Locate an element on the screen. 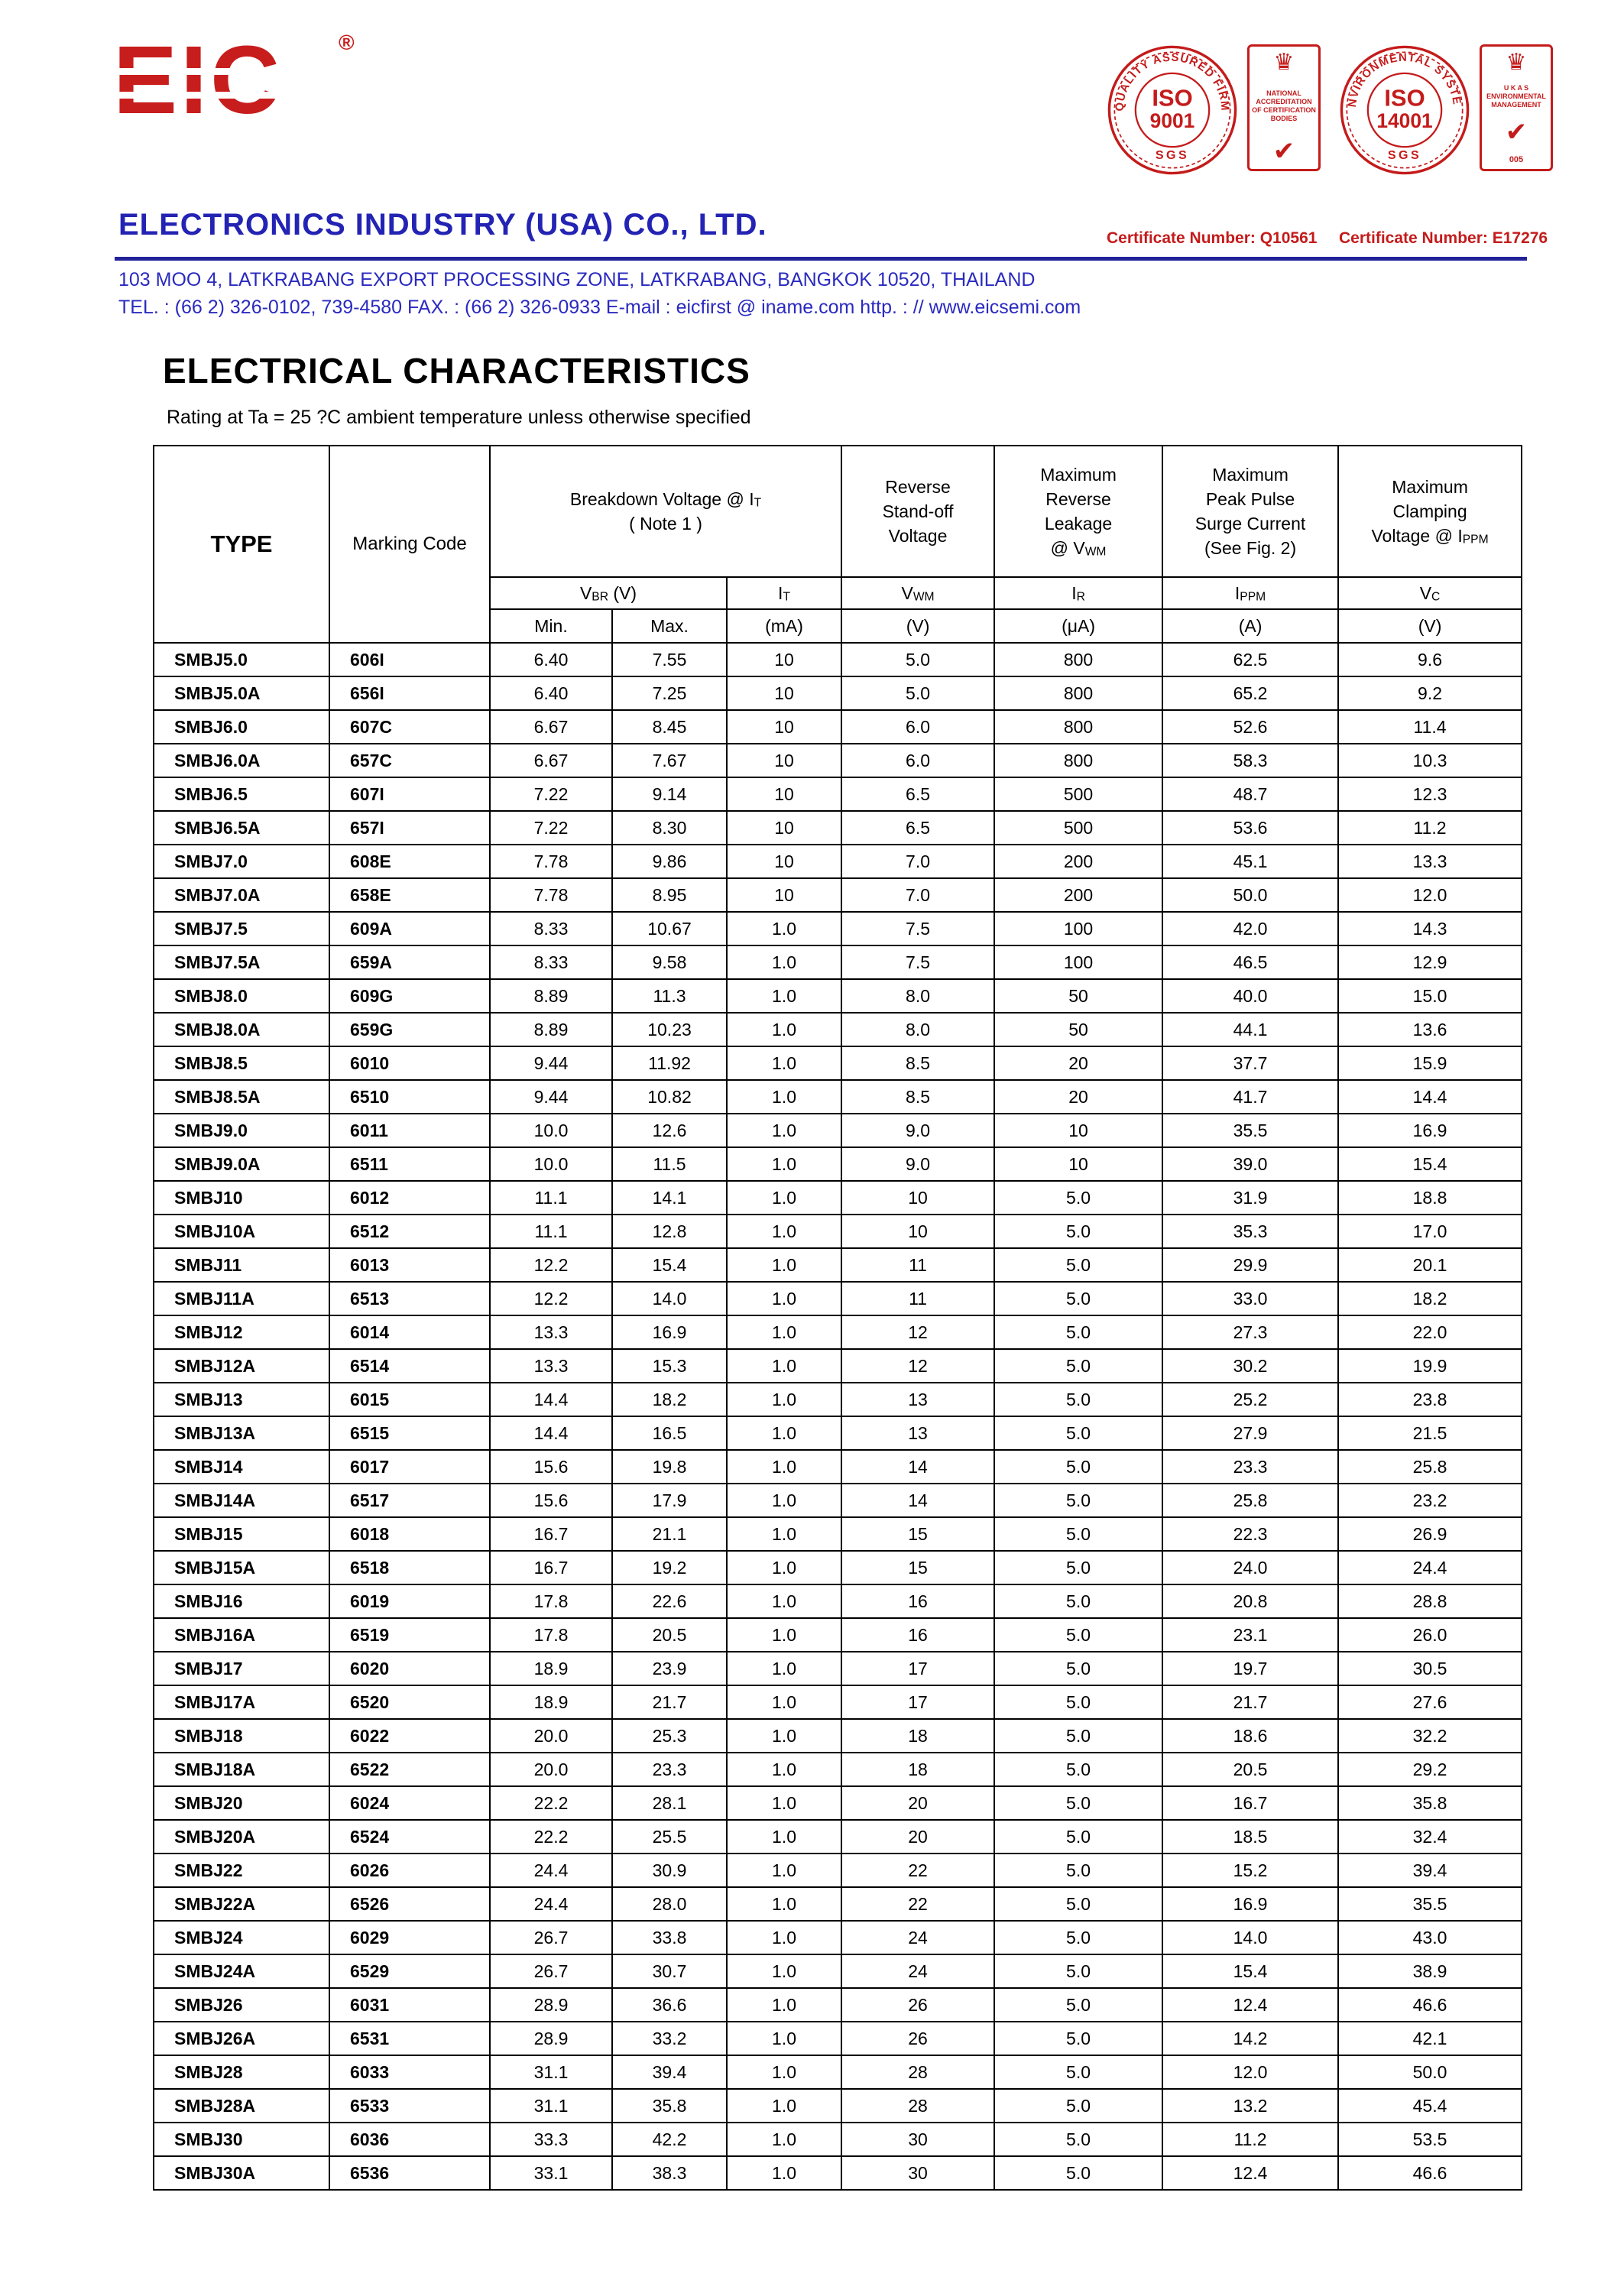 This screenshot has height=2293, width=1624. vbr-max-cell: 30.9 is located at coordinates (669, 1871).